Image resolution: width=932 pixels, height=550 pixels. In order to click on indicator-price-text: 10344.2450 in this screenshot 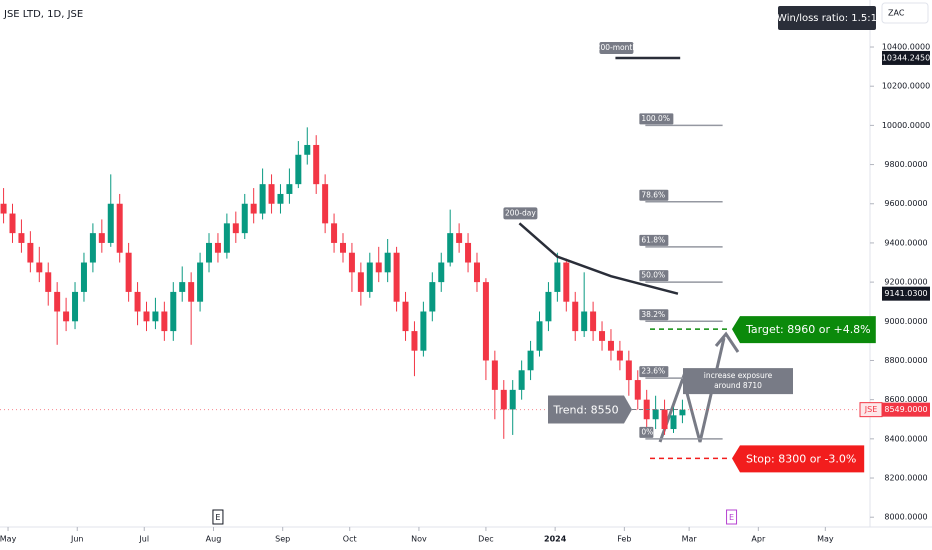, I will do `click(906, 57)`.